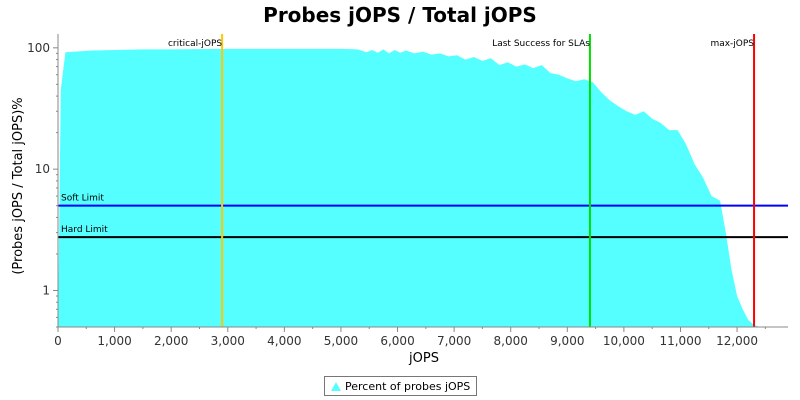 Image resolution: width=800 pixels, height=400 pixels. I want to click on x-tick-label-4: 4,000, so click(284, 341).